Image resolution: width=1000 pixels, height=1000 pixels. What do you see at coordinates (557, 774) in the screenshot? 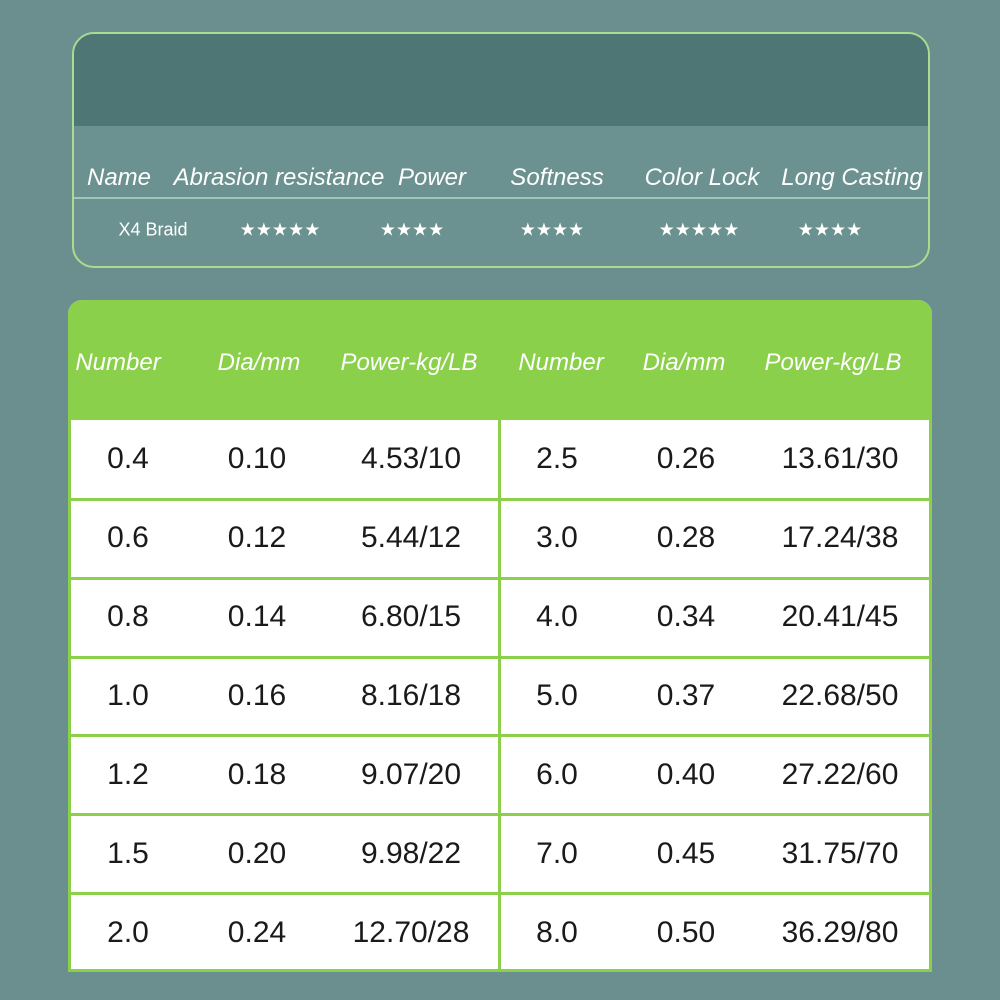
I see `cell: 6.0` at bounding box center [557, 774].